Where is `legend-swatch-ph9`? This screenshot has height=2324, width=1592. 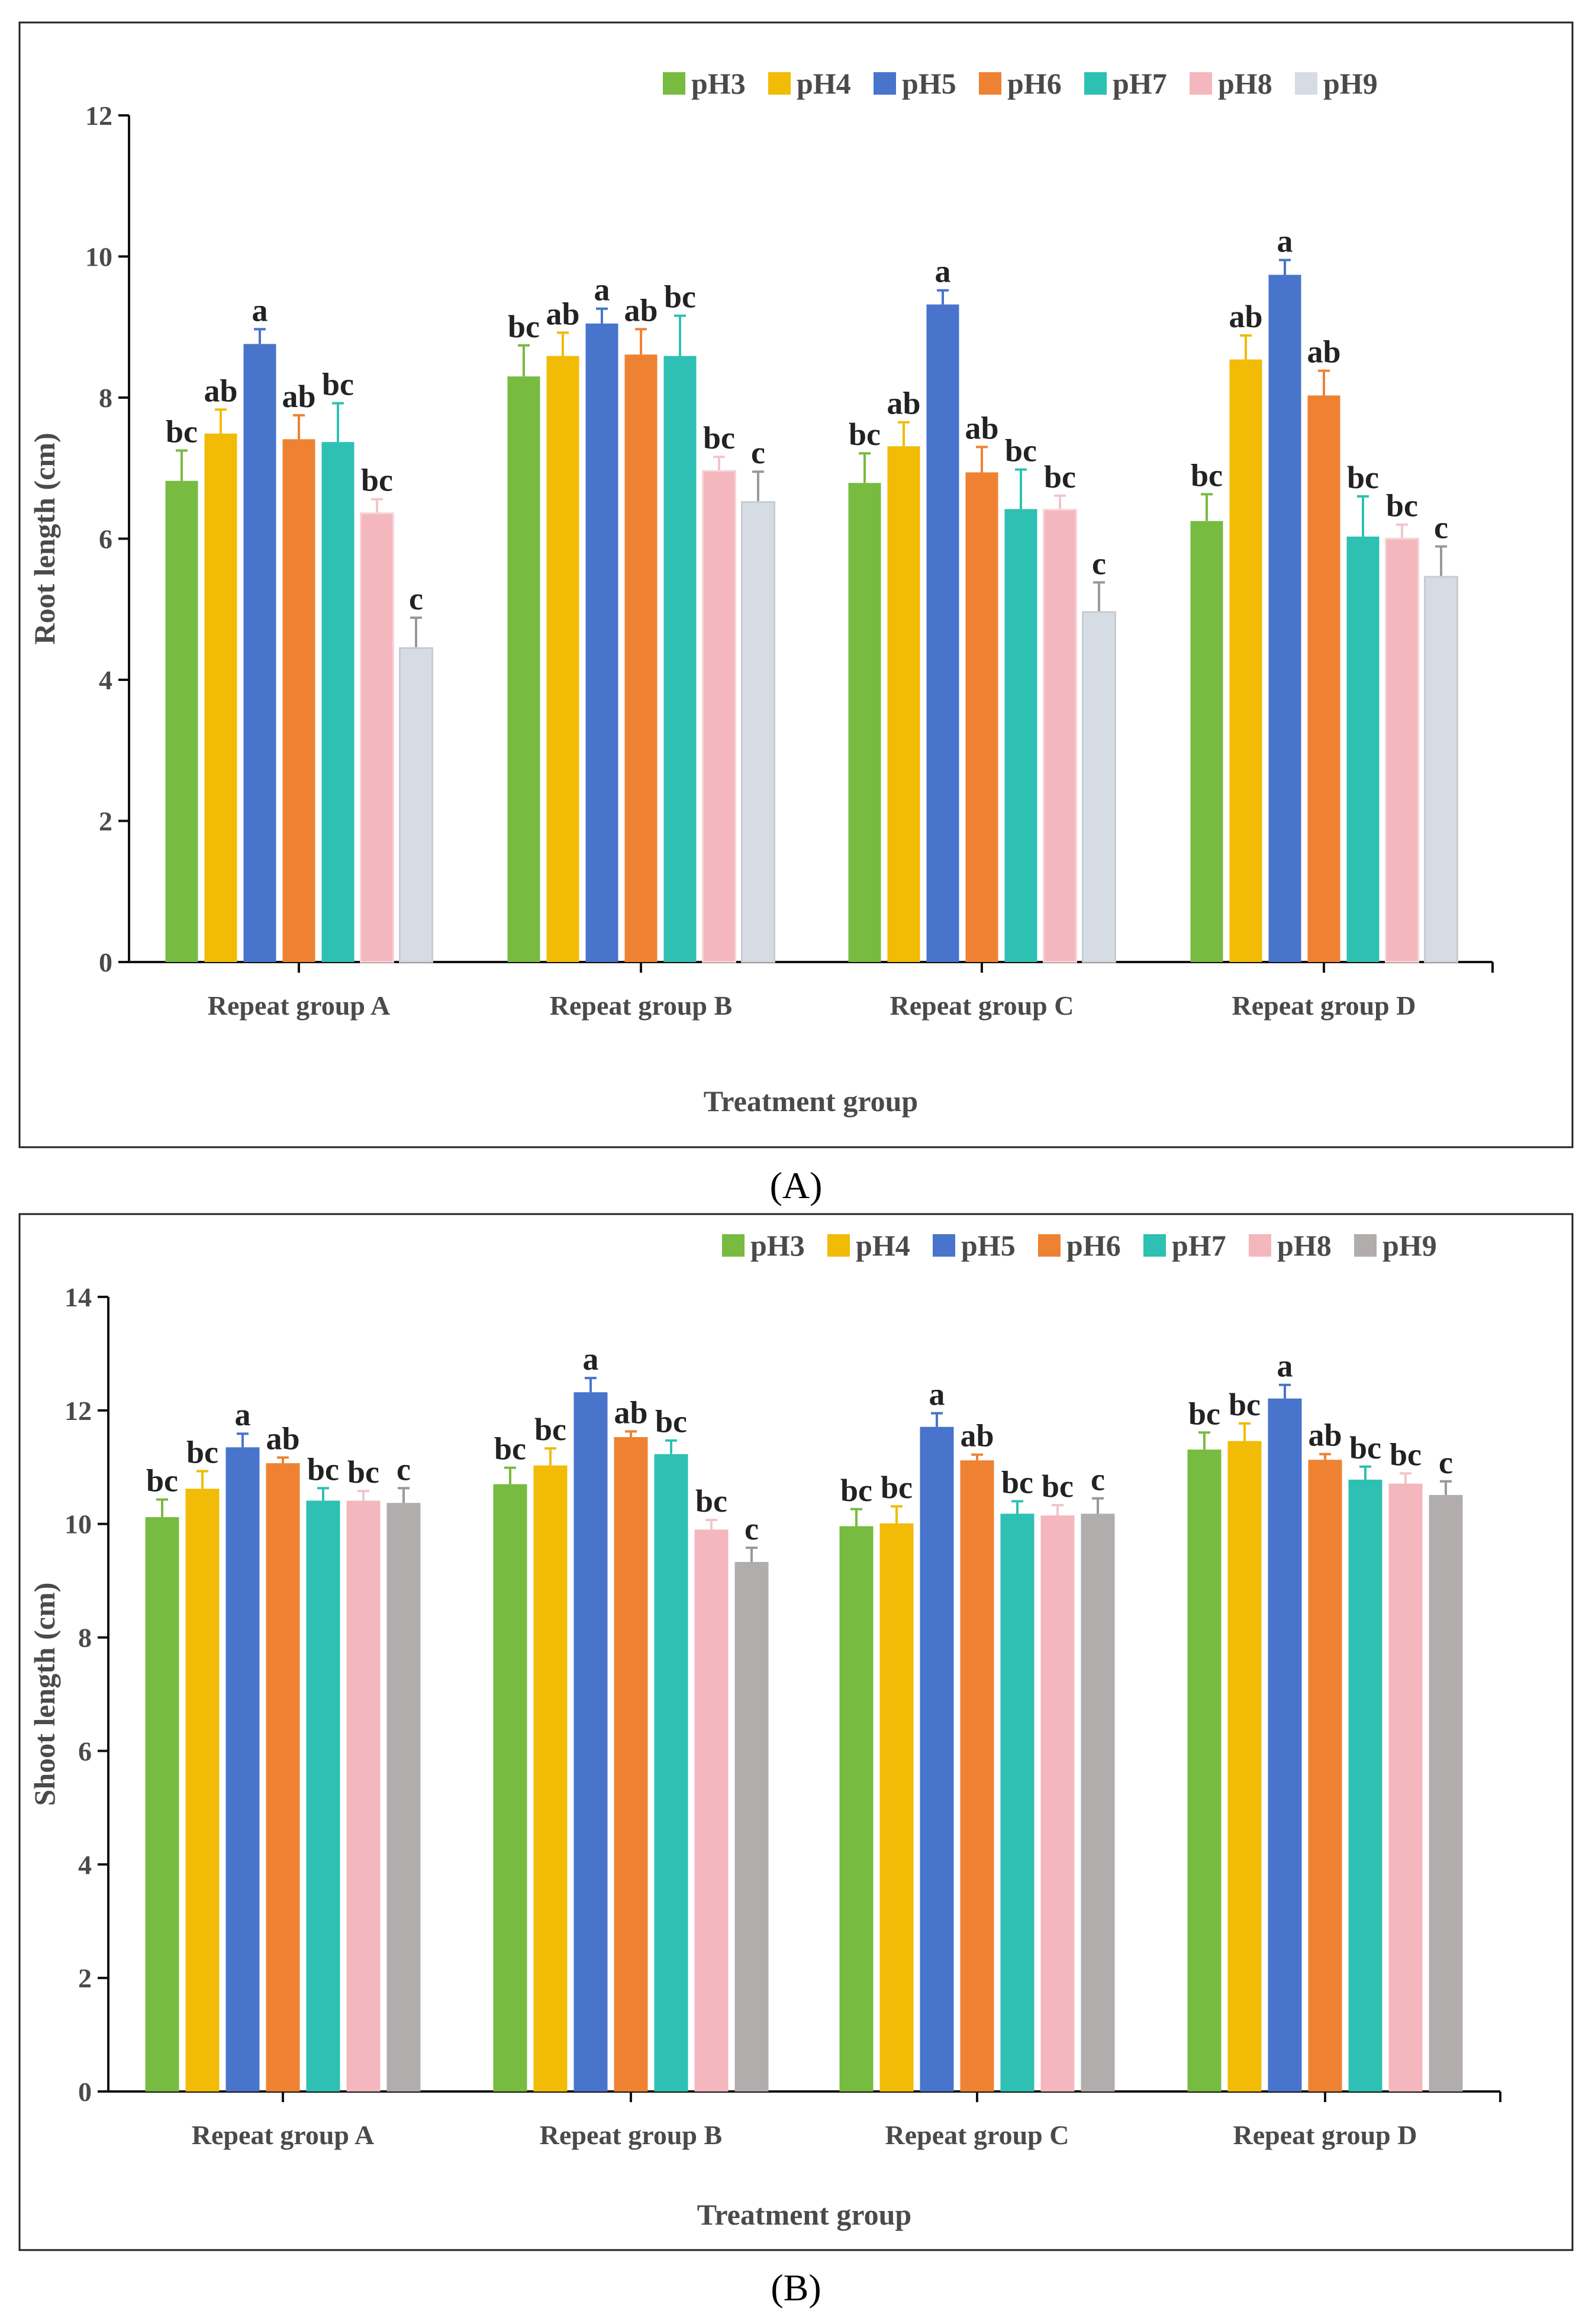
legend-swatch-ph9 is located at coordinates (1365, 1246).